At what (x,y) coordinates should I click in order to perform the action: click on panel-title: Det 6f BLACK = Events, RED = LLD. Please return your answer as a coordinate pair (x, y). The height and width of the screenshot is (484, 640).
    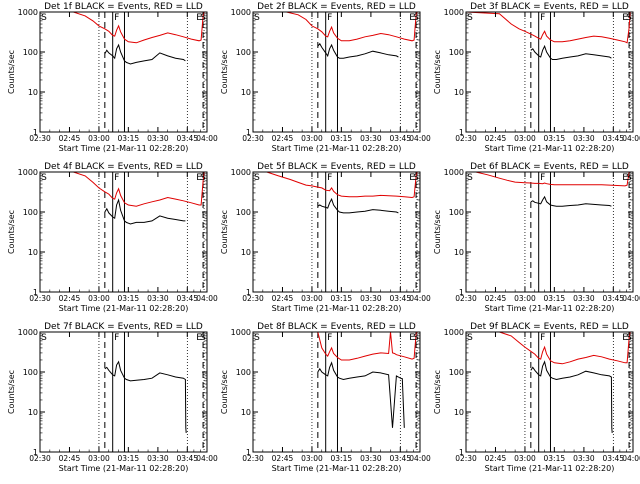
    Looking at the image, I should click on (549, 167).